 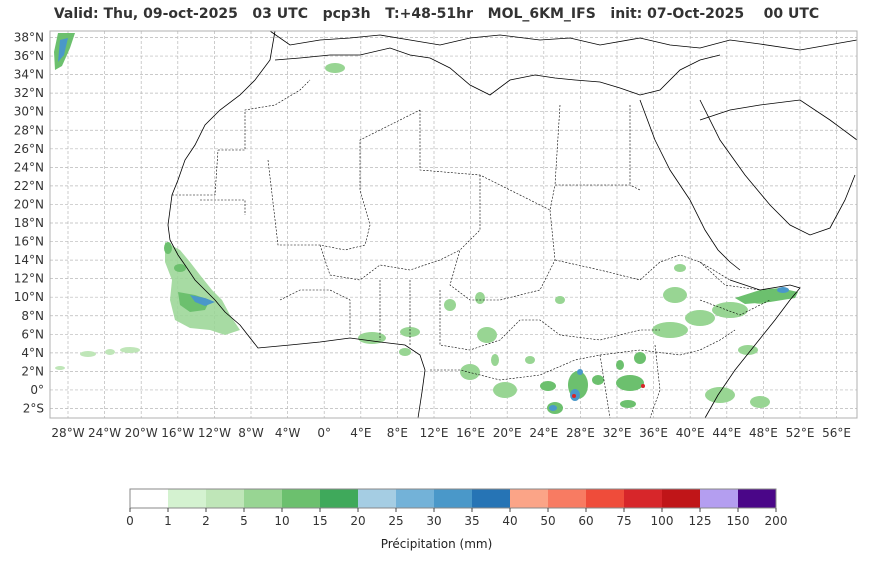 I want to click on lat-tick-label: 2°S, so click(x=33, y=409).